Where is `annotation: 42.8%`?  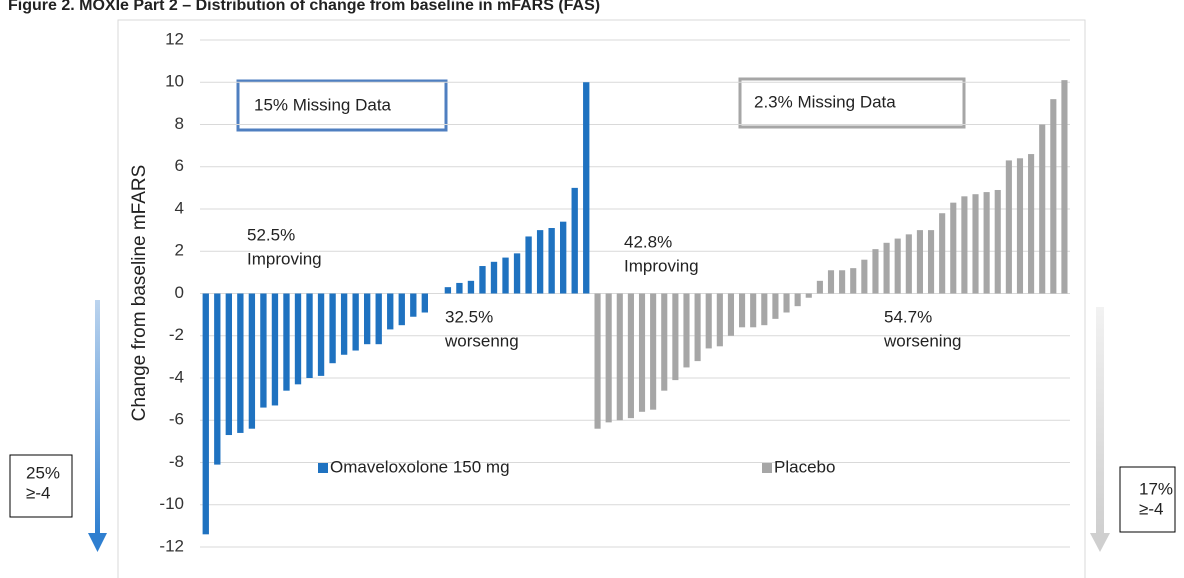
annotation: 42.8% is located at coordinates (648, 241).